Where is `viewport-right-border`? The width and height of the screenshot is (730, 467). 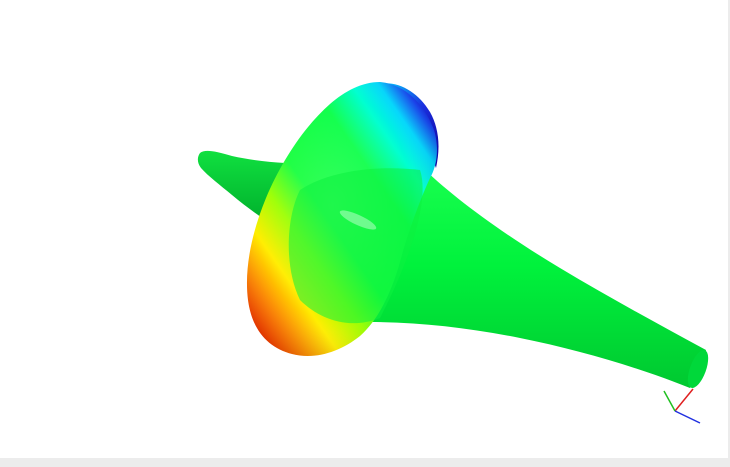
viewport-right-border is located at coordinates (729, 233).